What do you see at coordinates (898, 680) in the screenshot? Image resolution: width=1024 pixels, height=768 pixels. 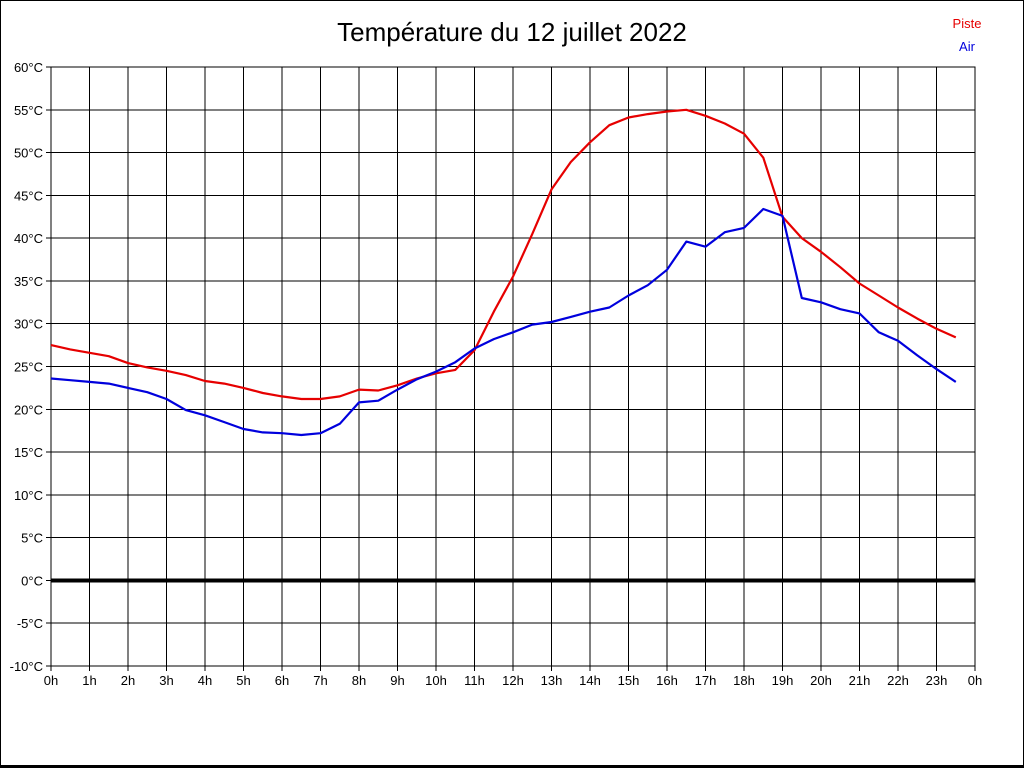 I see `x-tick-label: 22h` at bounding box center [898, 680].